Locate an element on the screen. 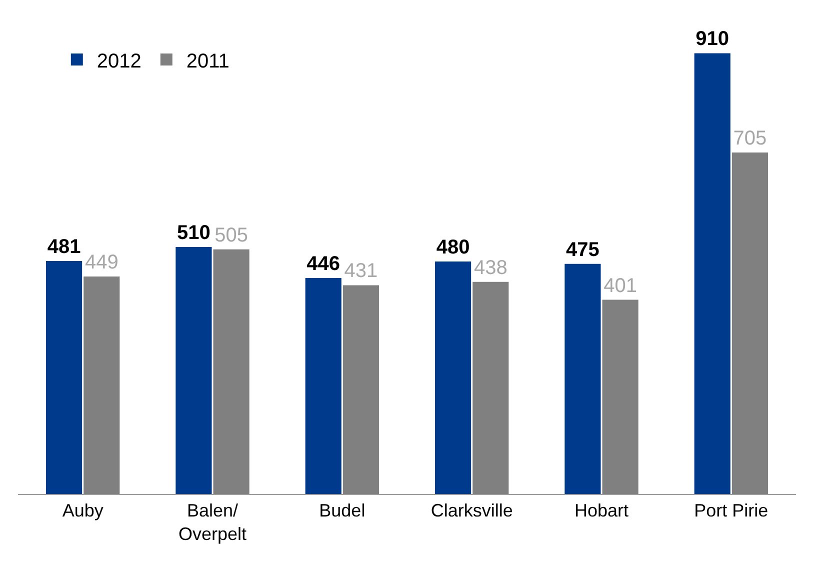 This screenshot has height=564, width=826. data-label: 705 is located at coordinates (750, 139).